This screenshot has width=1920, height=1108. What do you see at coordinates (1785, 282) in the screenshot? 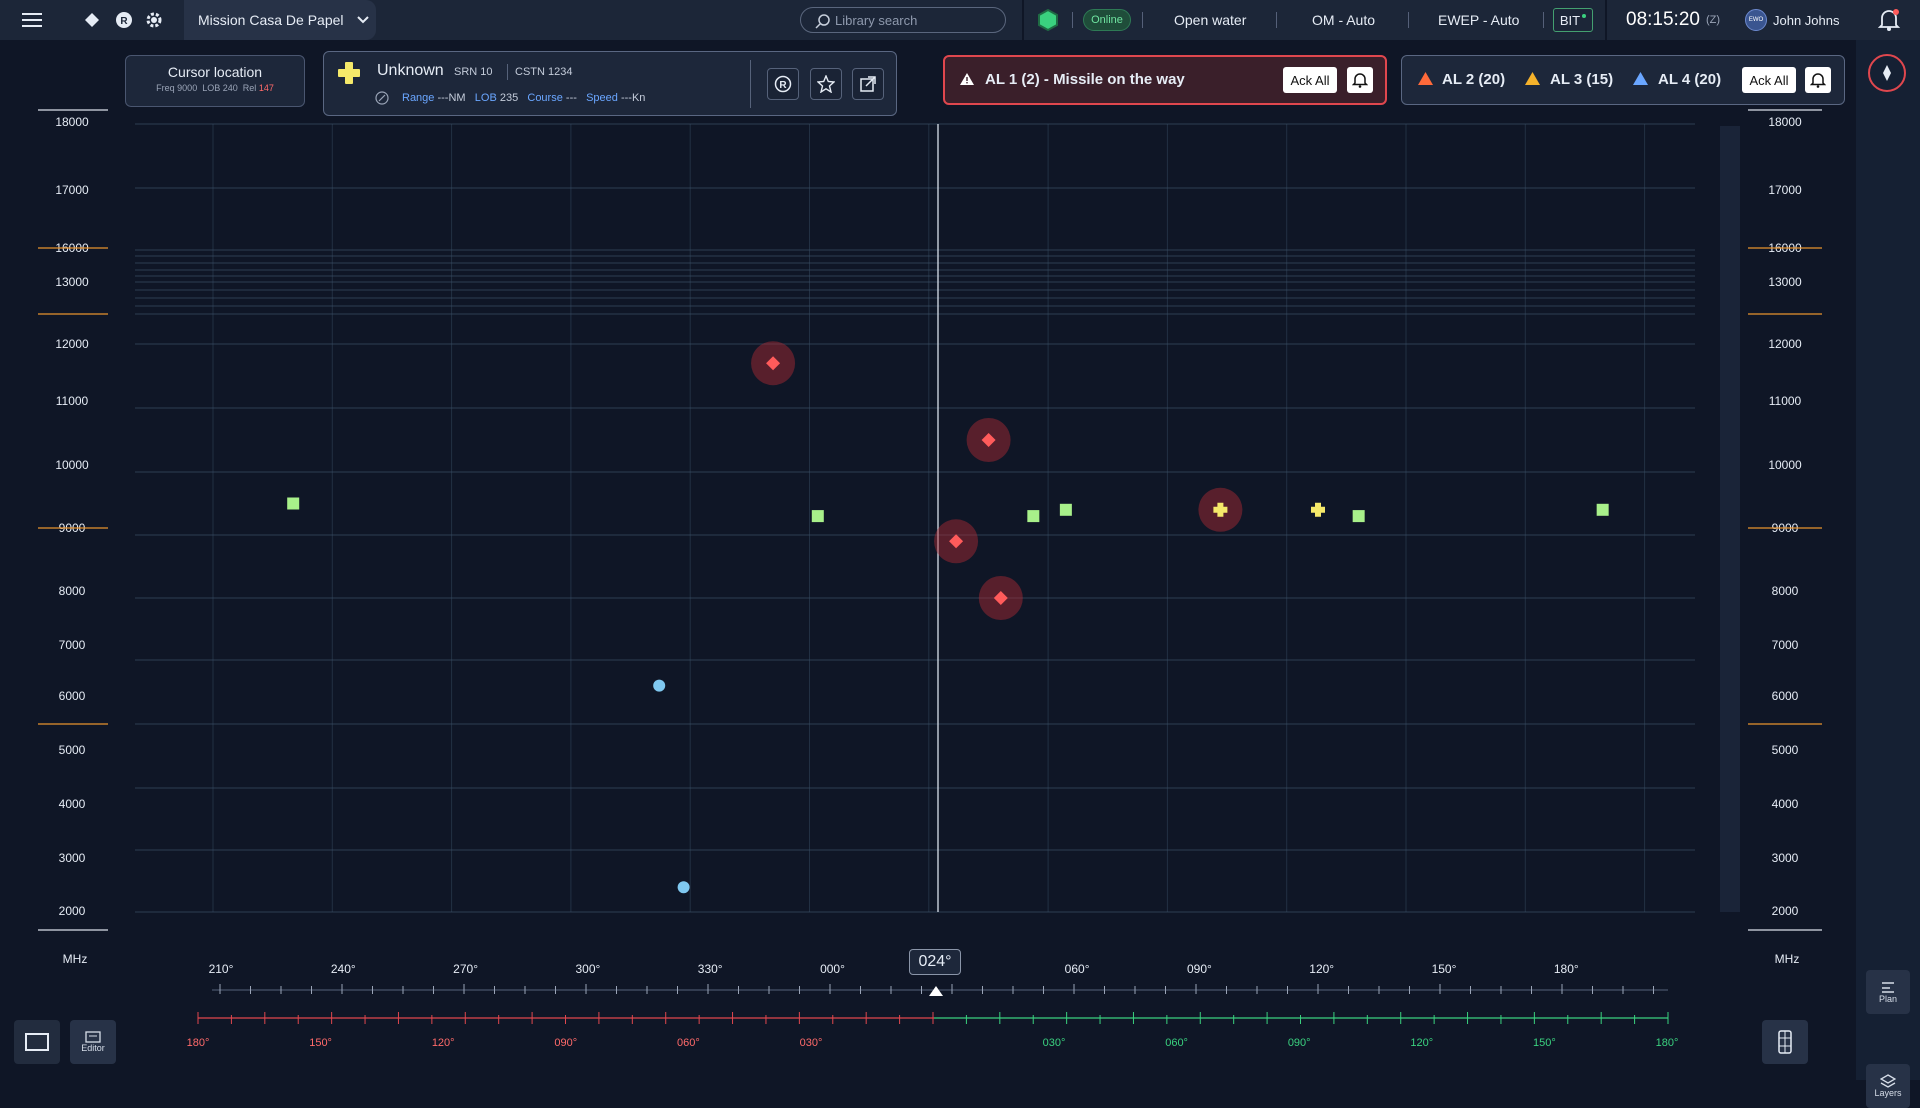
I see `y-tick-label-right: 13000` at bounding box center [1785, 282].